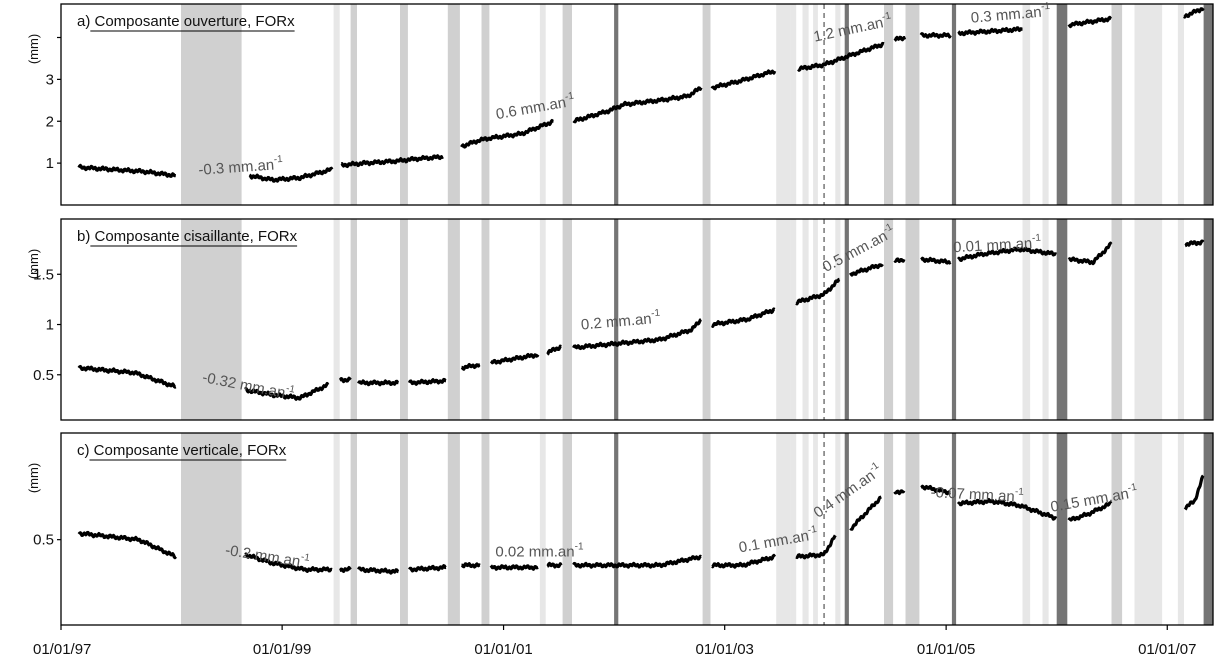  What do you see at coordinates (1006, 15) in the screenshot?
I see `rate-value: 0.3 mm.an` at bounding box center [1006, 15].